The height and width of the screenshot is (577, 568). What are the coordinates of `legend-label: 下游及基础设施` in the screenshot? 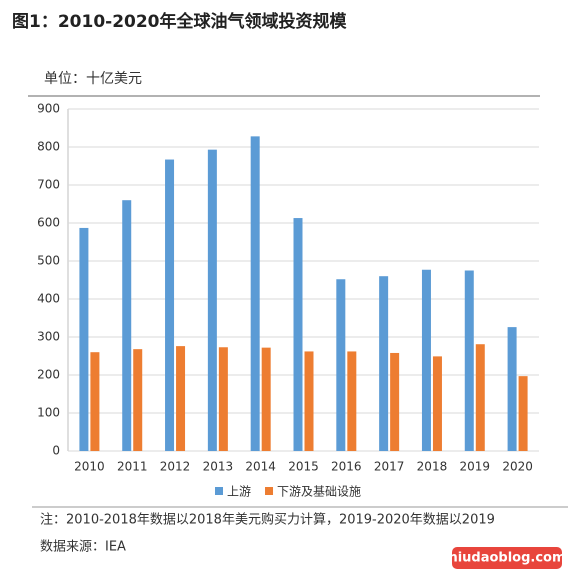 It's located at (319, 492).